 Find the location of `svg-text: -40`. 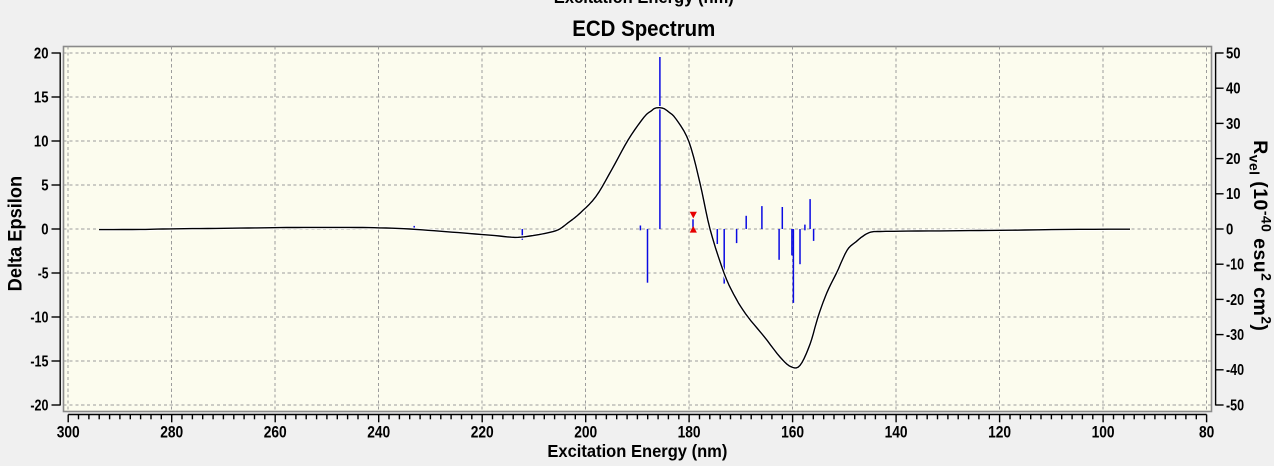

svg-text: -40 is located at coordinates (1235, 370).